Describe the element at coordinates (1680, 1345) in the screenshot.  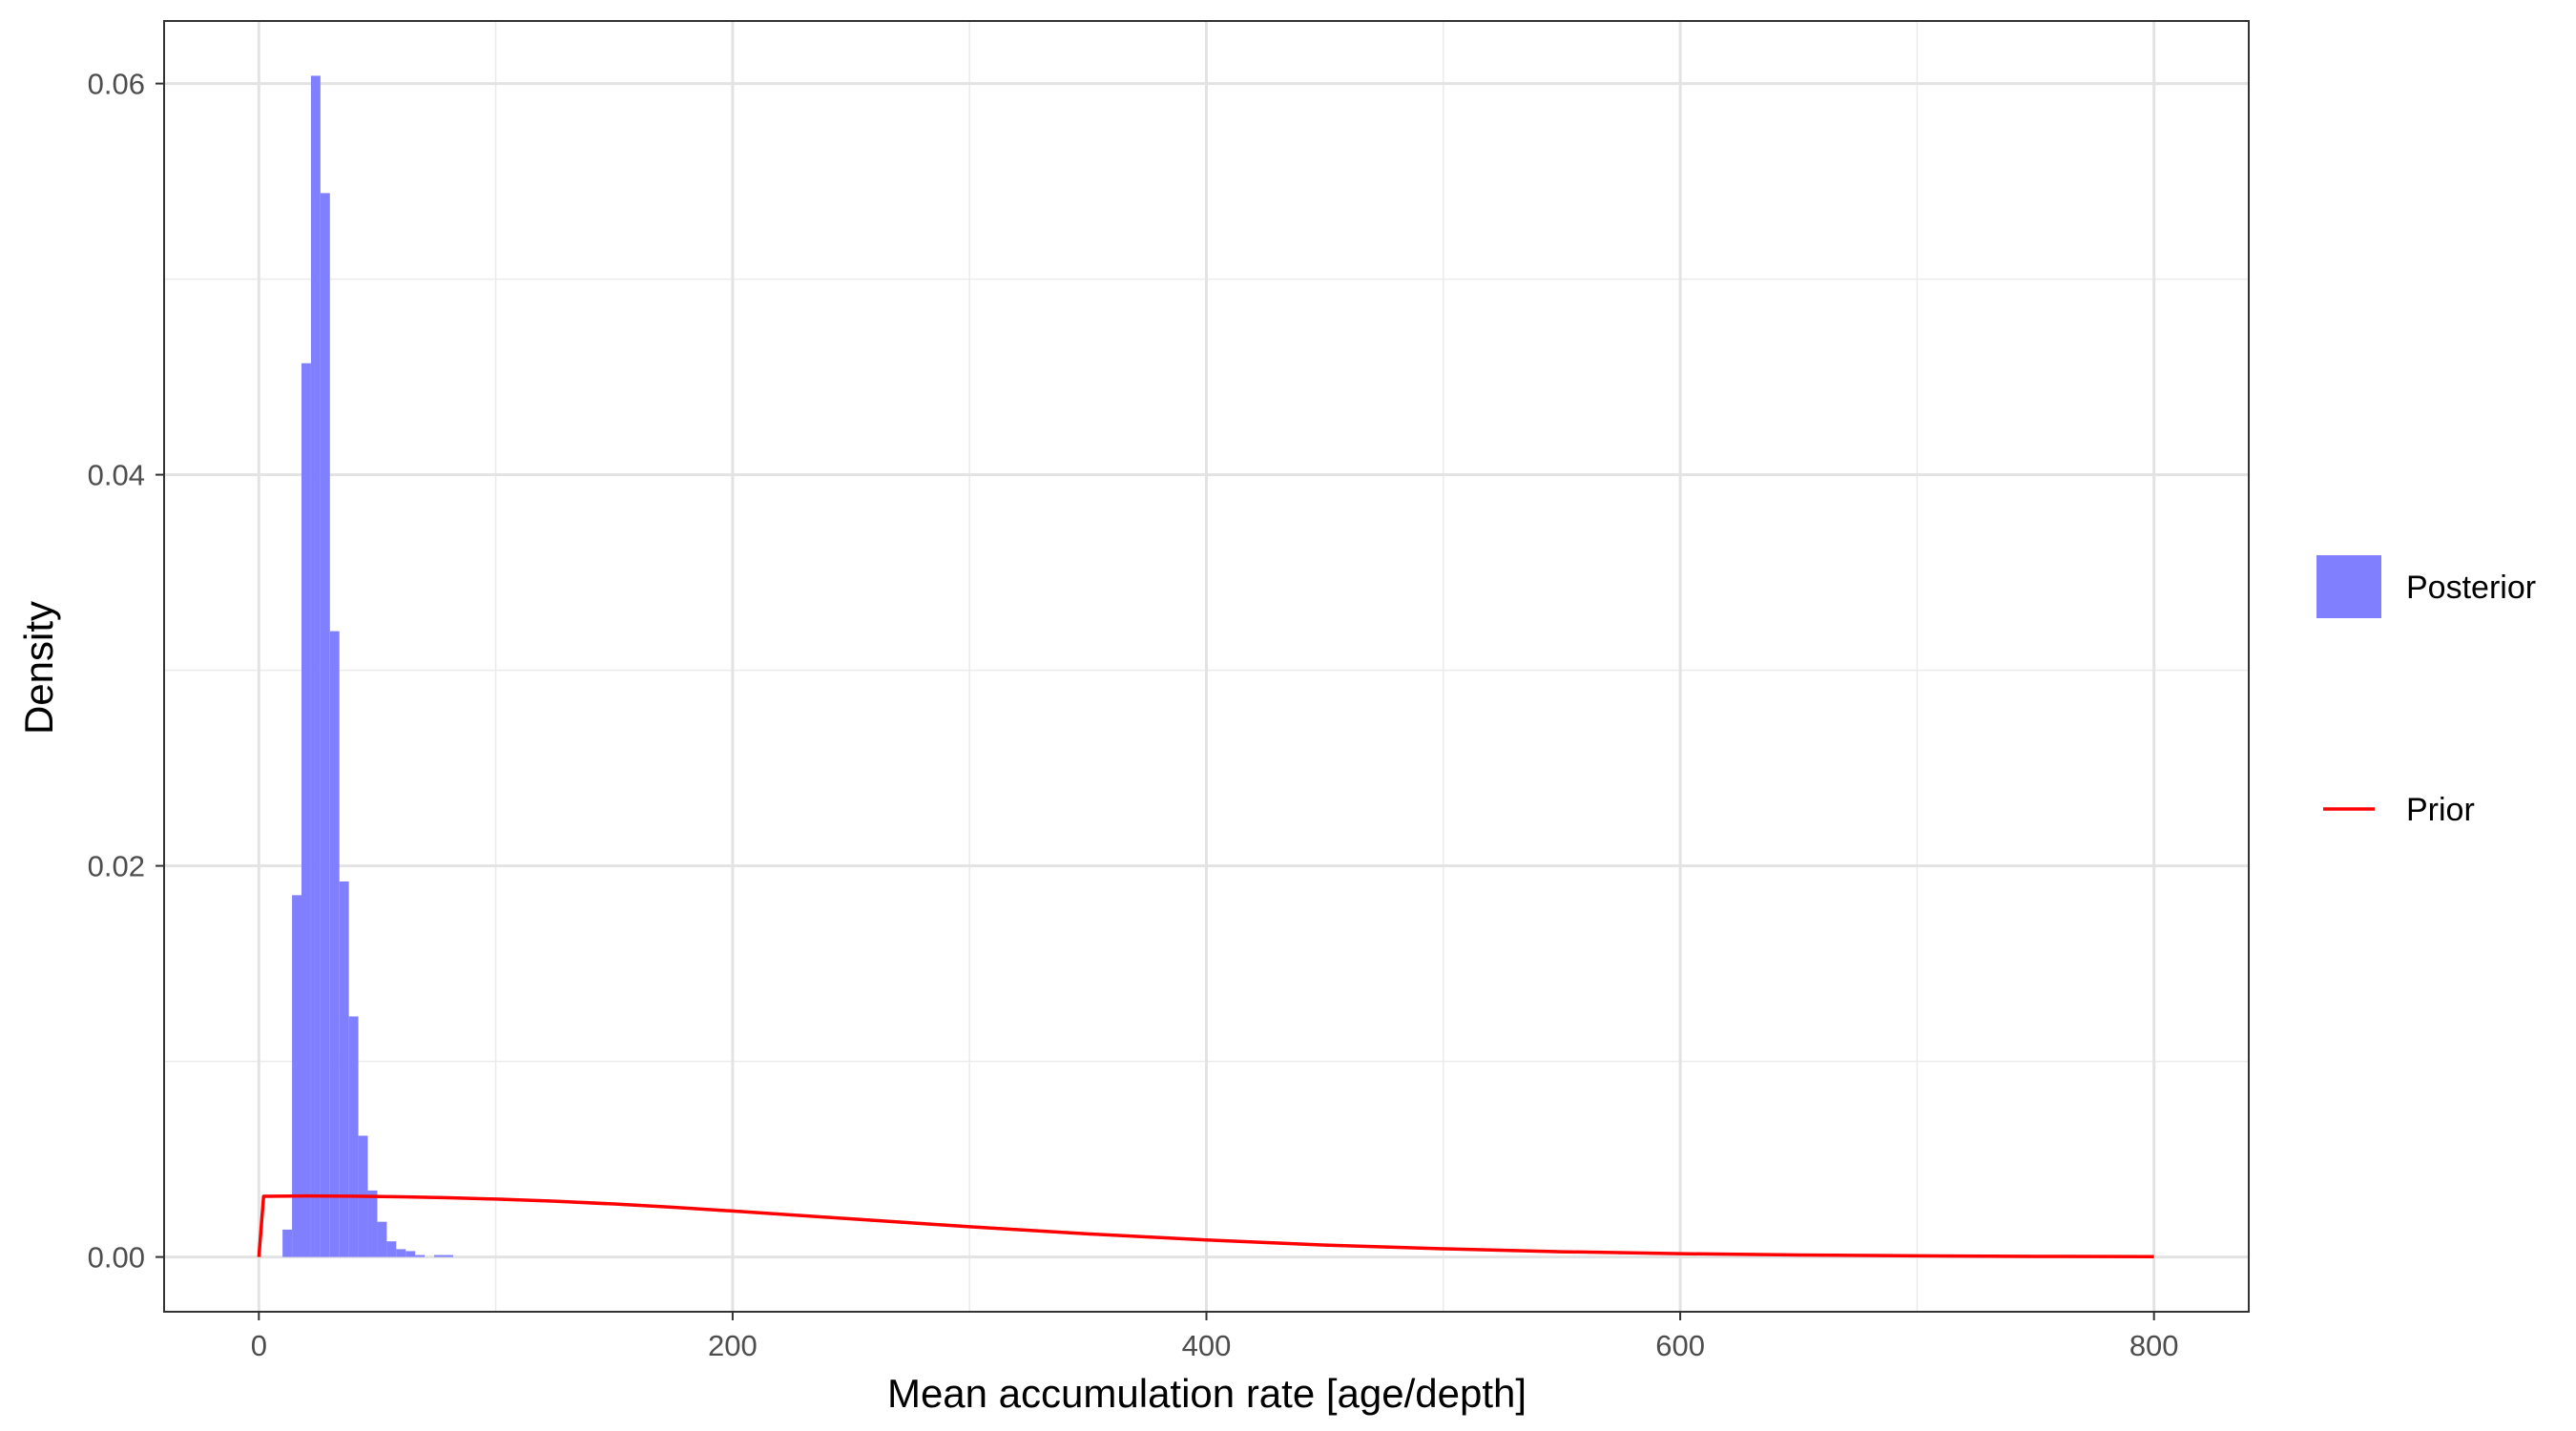
I see `x-tick-label: 600` at that location.